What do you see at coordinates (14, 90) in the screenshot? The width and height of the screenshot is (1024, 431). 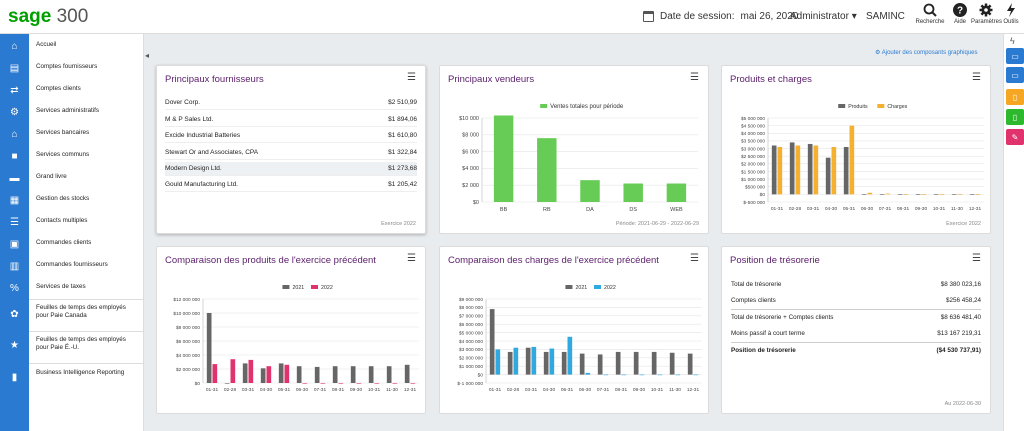 I see `receivables-icon: ⇄` at bounding box center [14, 90].